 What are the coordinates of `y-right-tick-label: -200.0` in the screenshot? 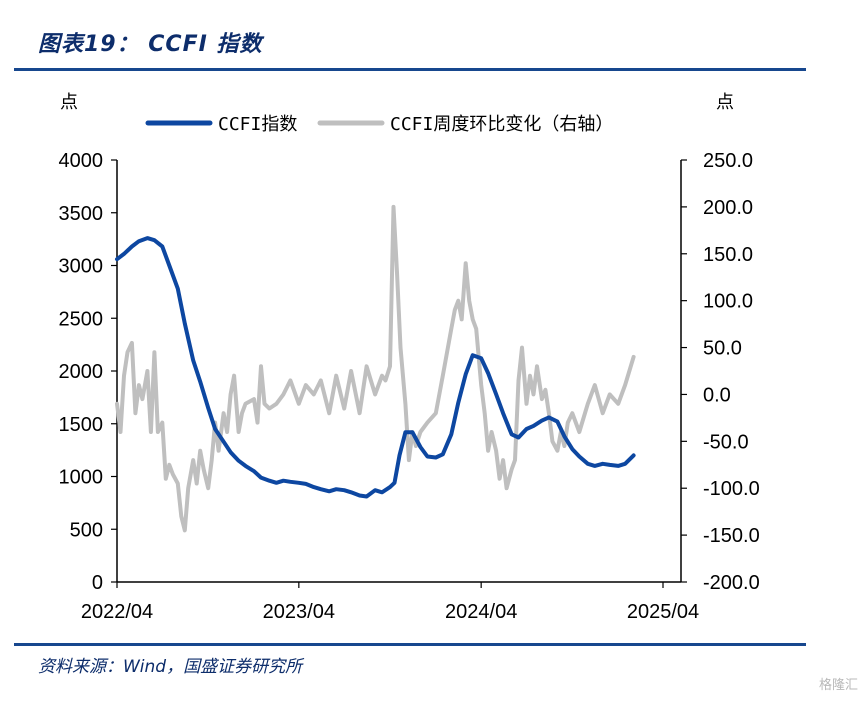 It's located at (731, 583).